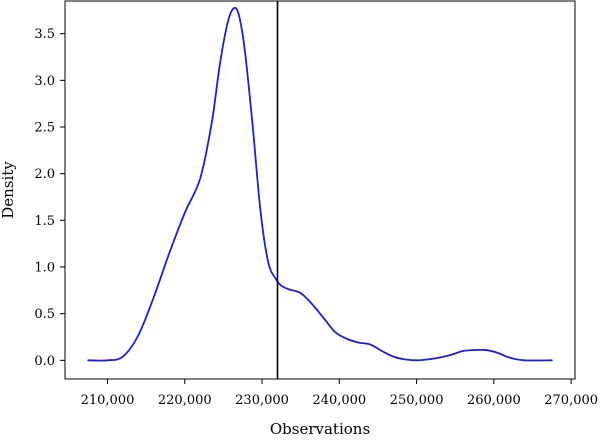  Describe the element at coordinates (185, 400) in the screenshot. I see `x-tick-label: 220,000` at that location.